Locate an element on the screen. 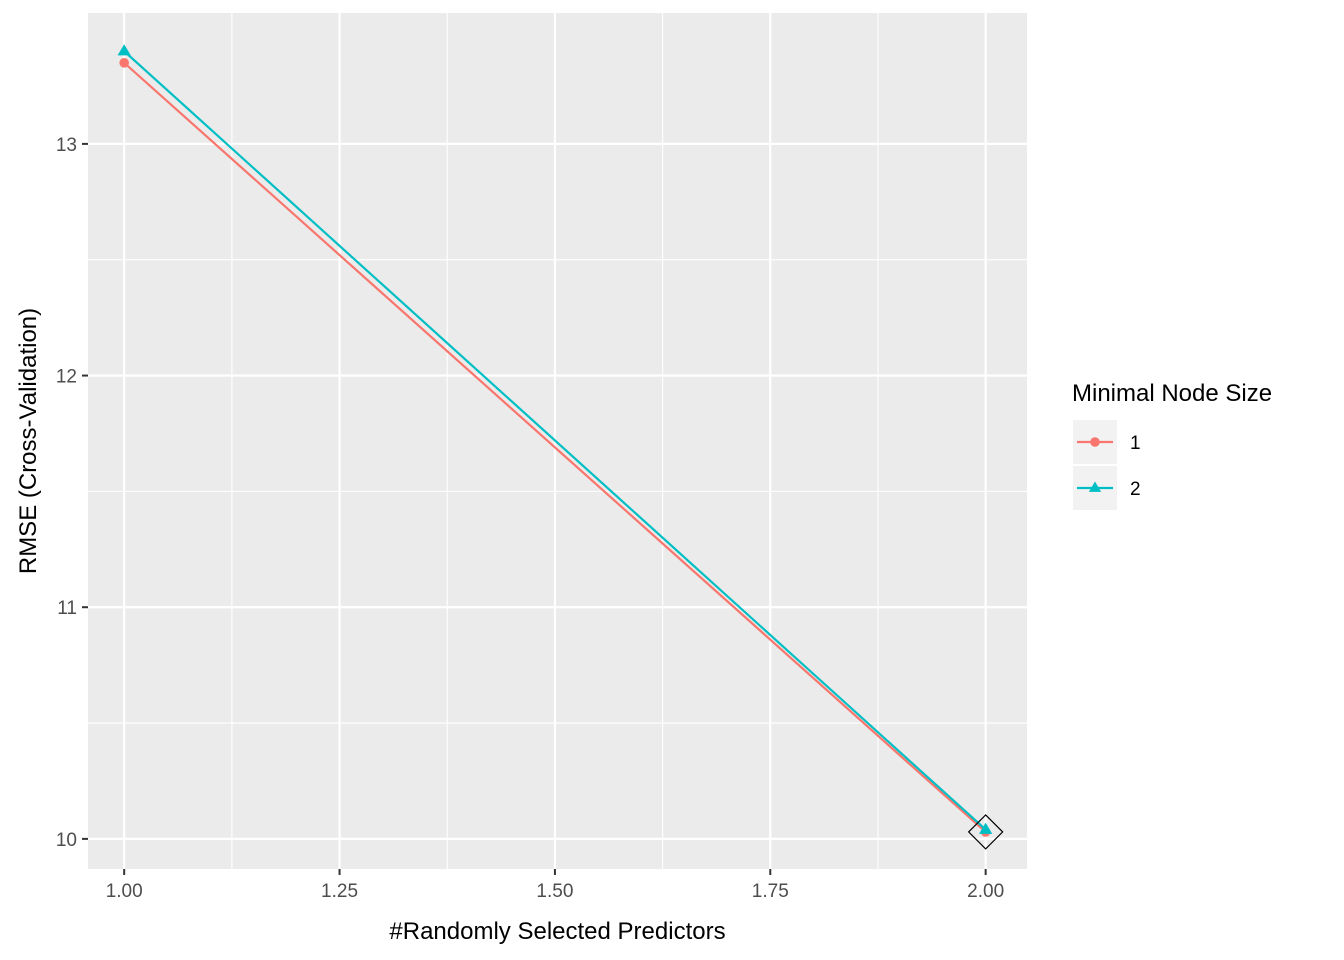  x-tick-label: 1.00 is located at coordinates (124, 891).